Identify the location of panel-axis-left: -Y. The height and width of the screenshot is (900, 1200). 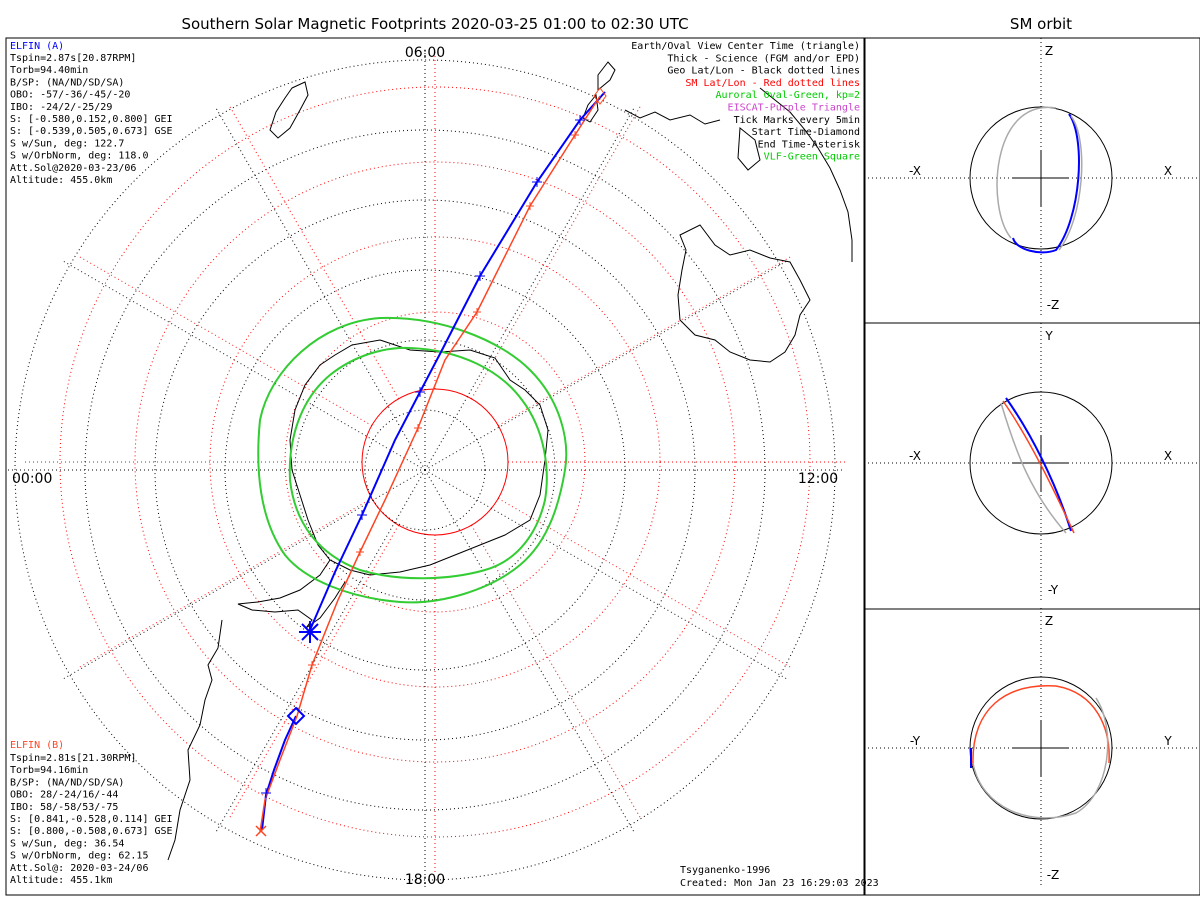
(915, 741).